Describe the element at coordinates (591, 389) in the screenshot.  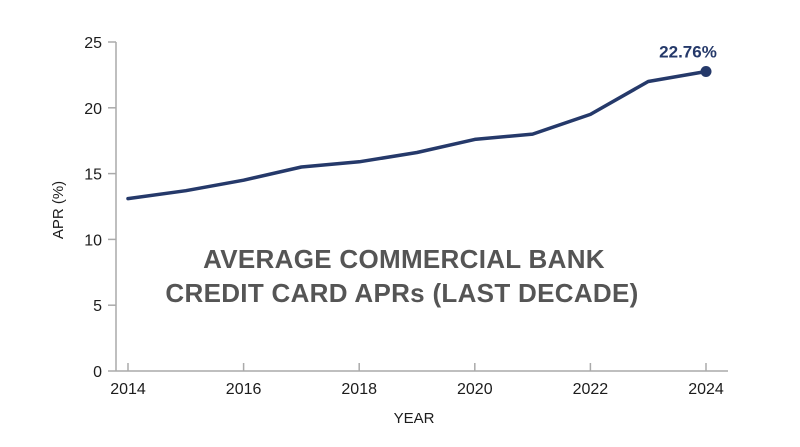
I see `x-tick-label: 2022` at that location.